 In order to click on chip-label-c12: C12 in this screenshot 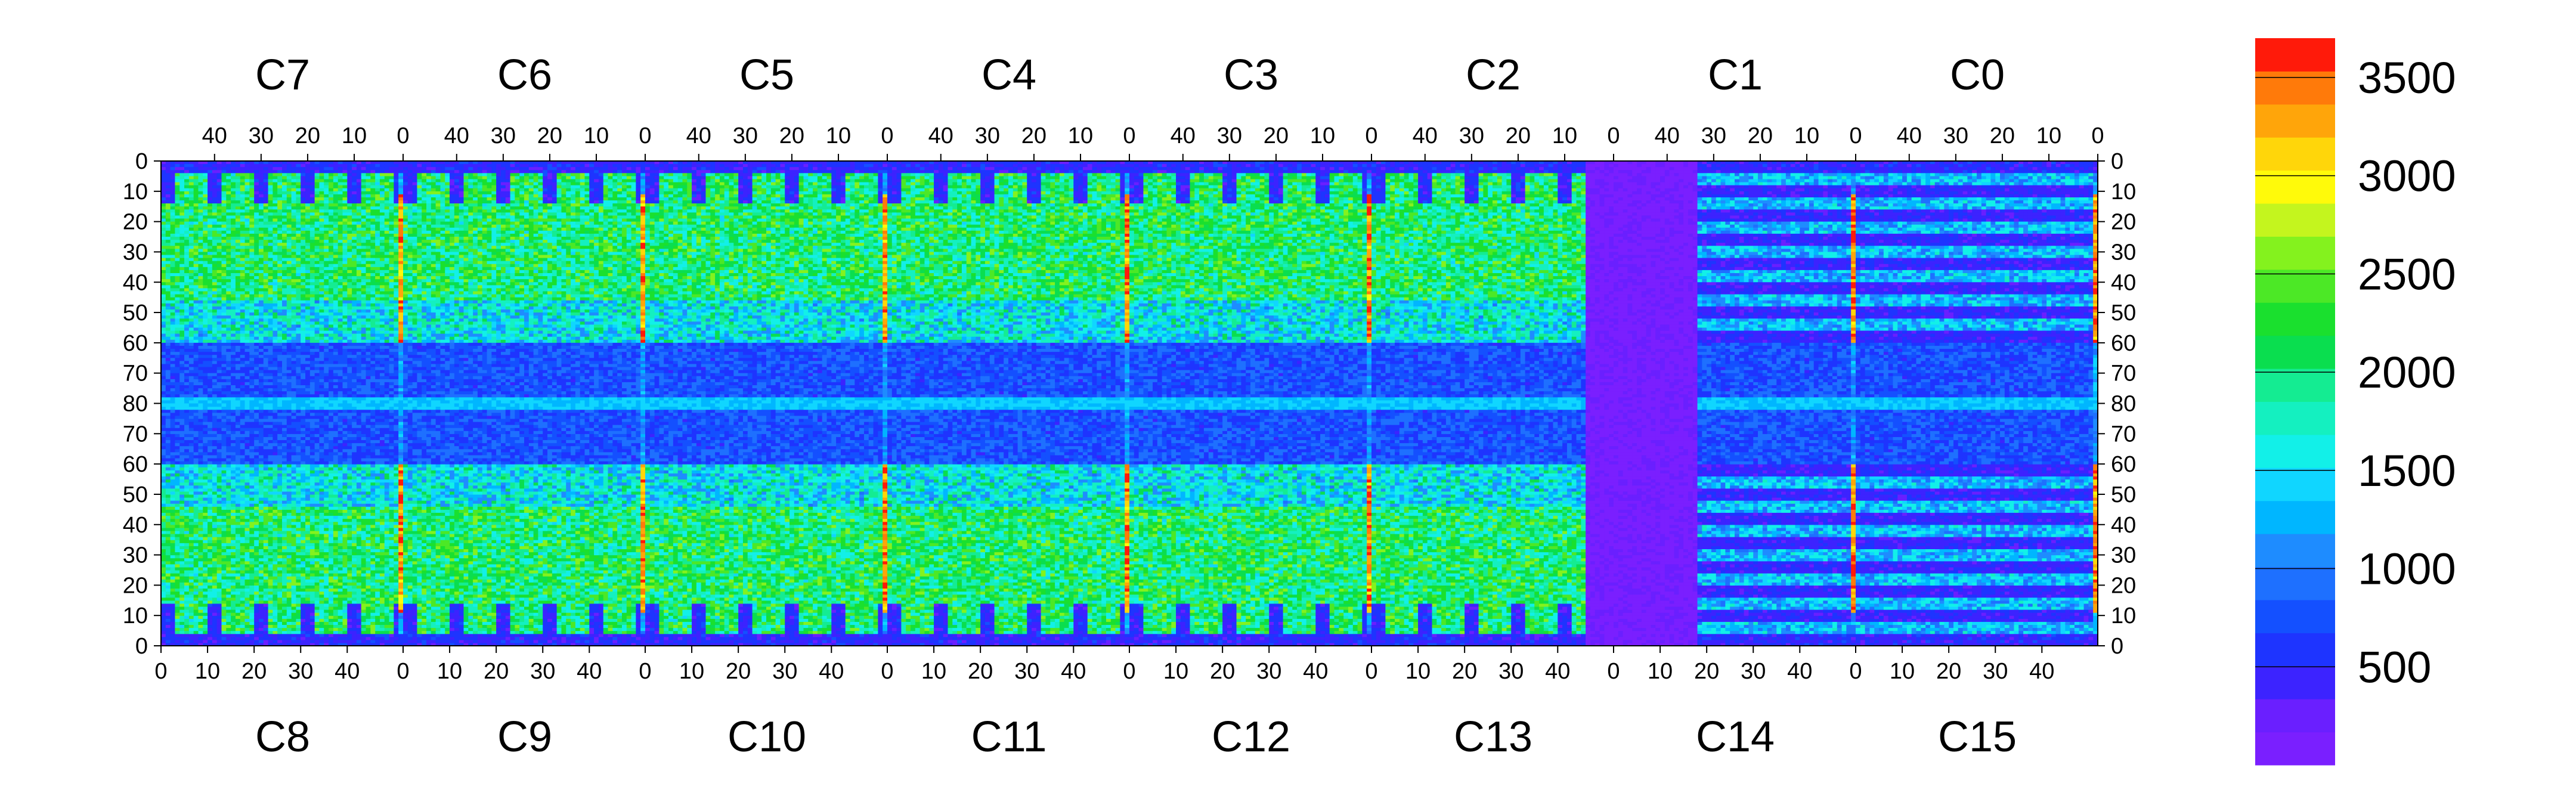, I will do `click(1251, 737)`.